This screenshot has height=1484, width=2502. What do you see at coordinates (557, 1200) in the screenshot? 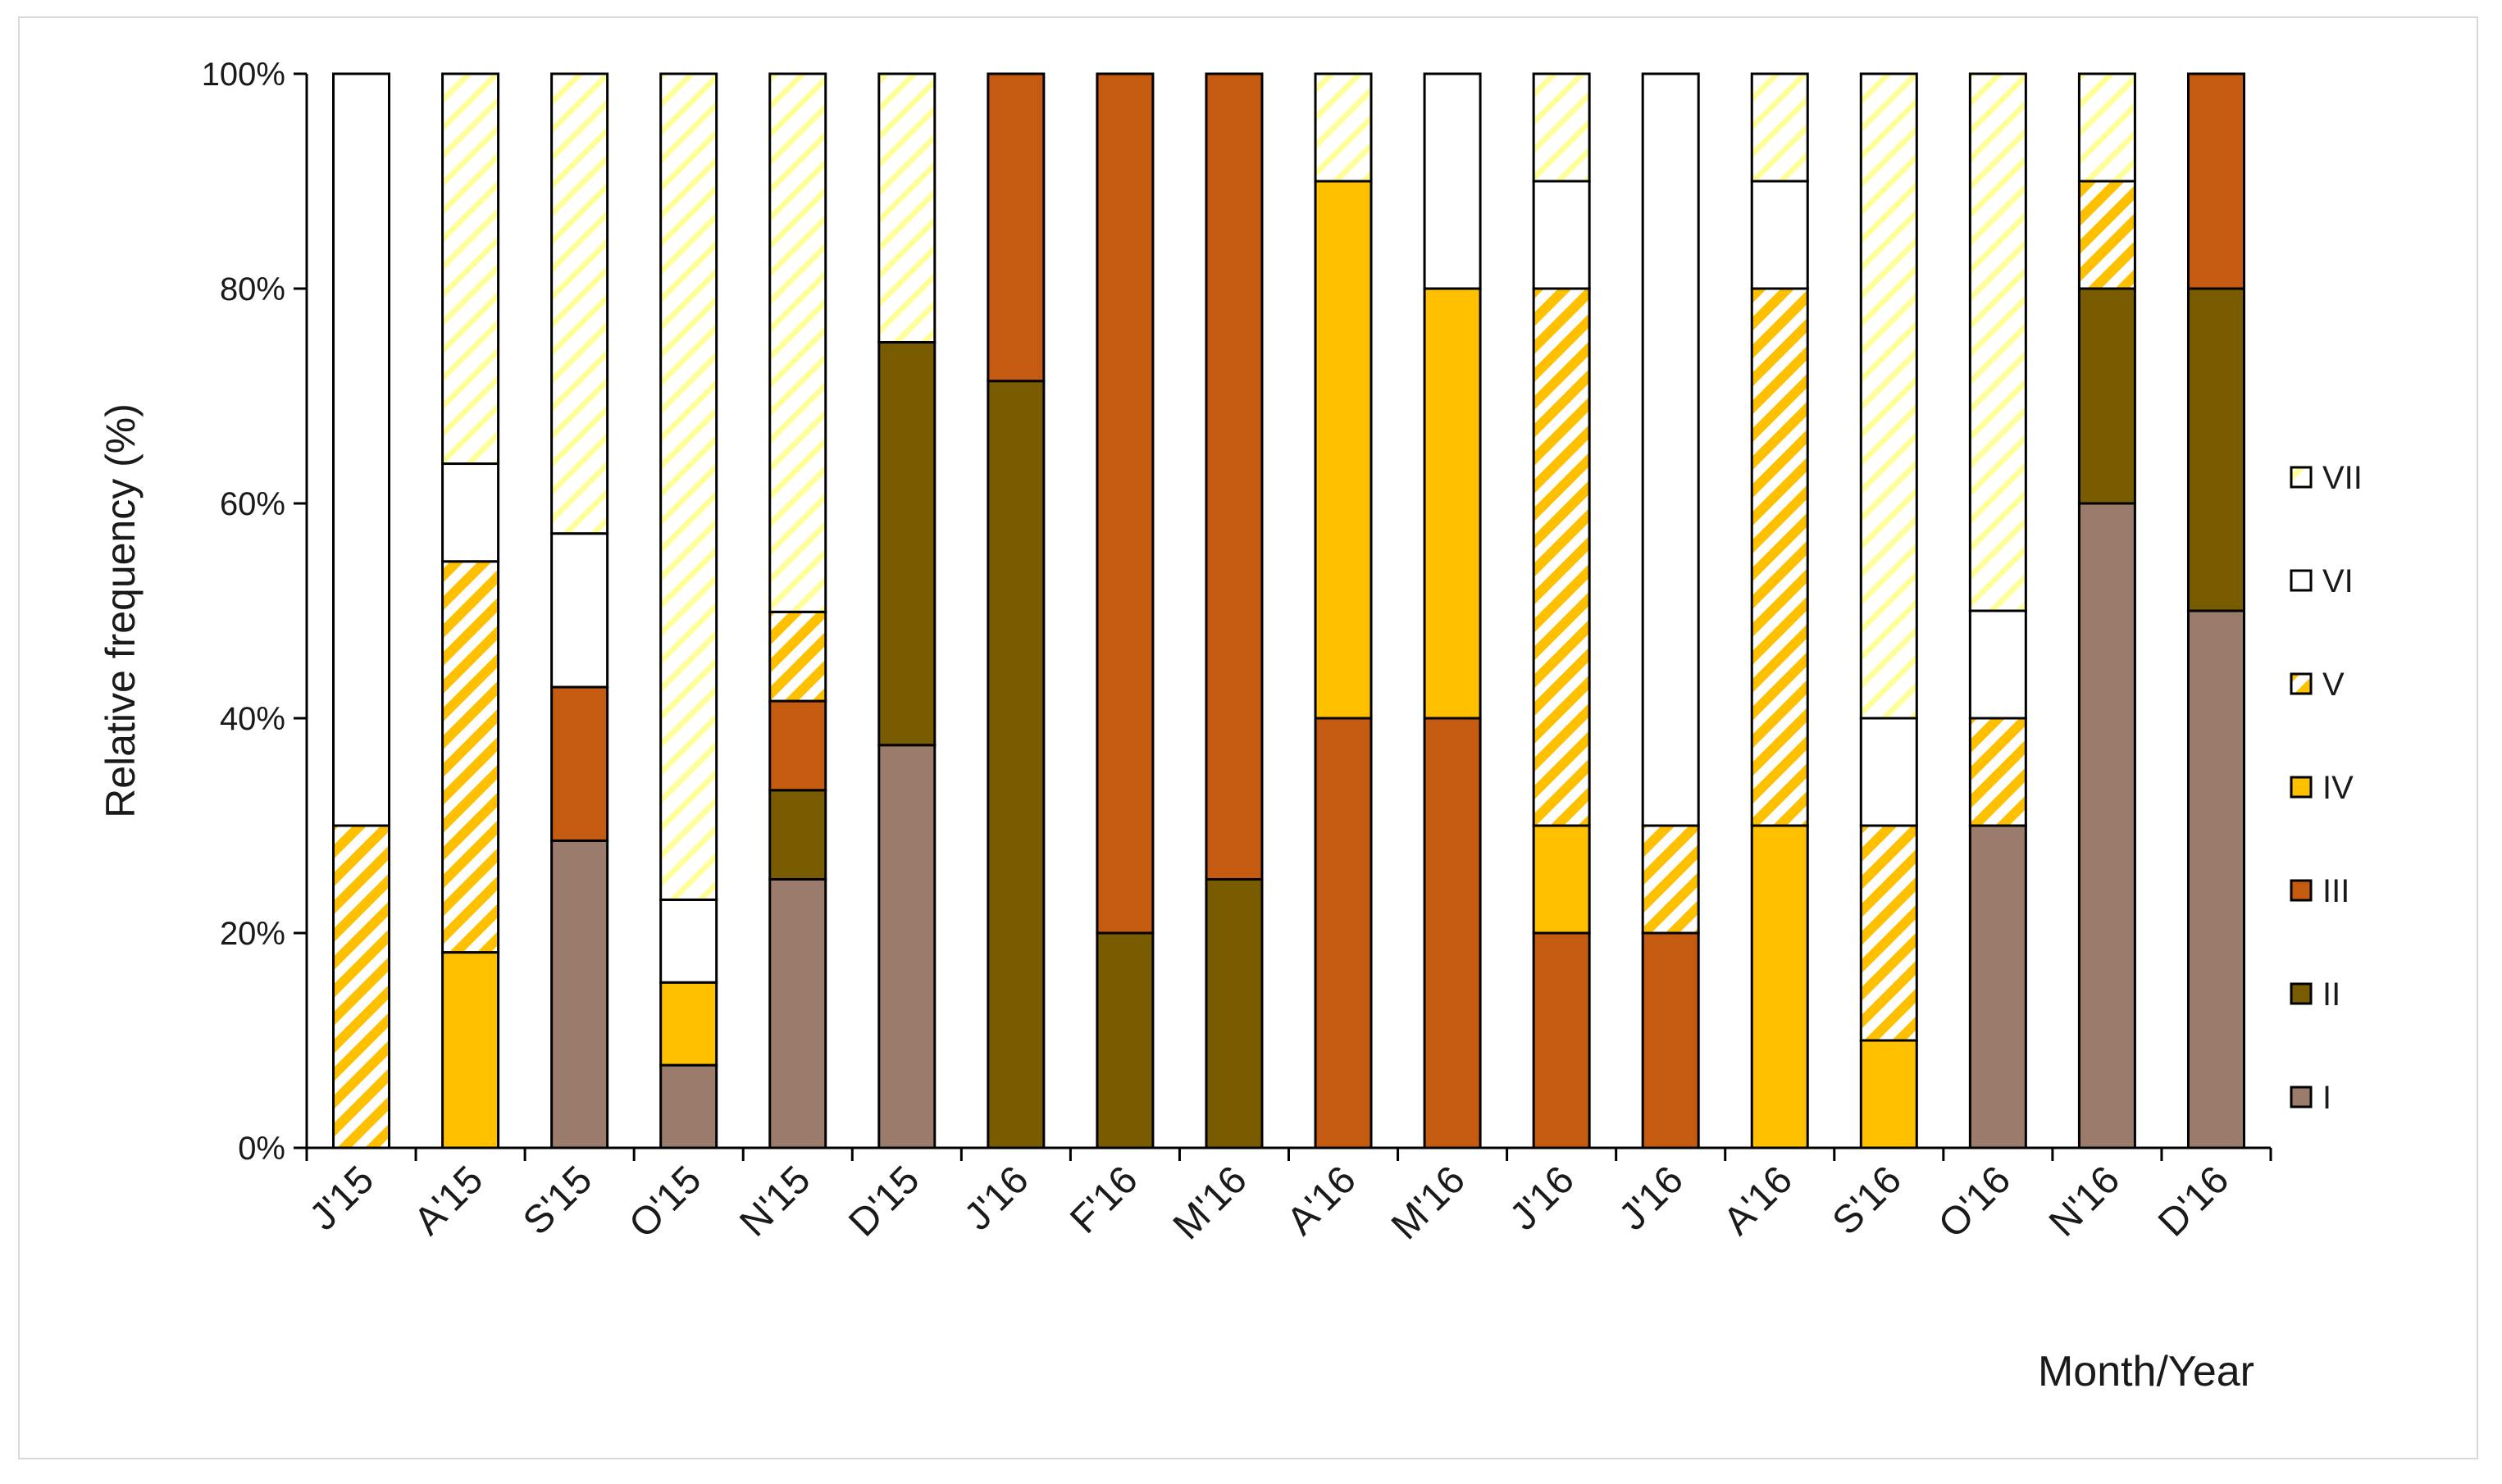
I see `x-tick-label: S'15` at bounding box center [557, 1200].